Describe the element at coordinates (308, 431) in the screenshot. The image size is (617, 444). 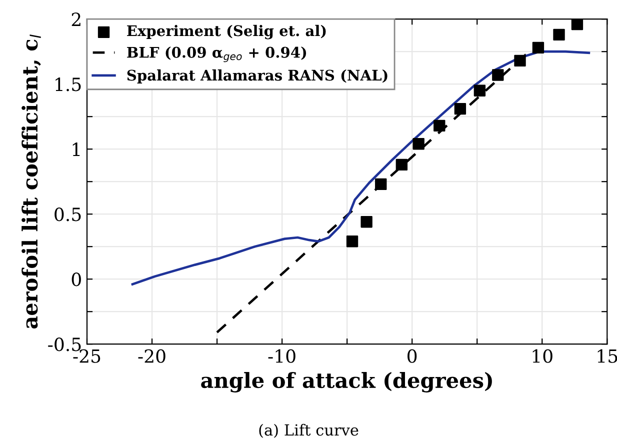
I see `text: (a) Lift curve` at that location.